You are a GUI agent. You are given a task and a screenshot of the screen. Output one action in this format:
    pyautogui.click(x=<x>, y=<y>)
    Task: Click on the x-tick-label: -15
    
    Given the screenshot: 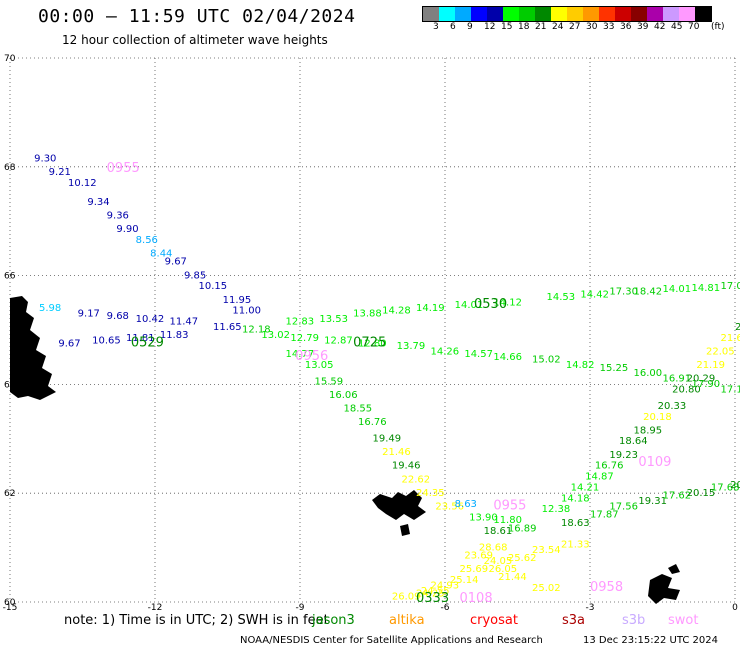 What is the action you would take?
    pyautogui.click(x=10, y=608)
    